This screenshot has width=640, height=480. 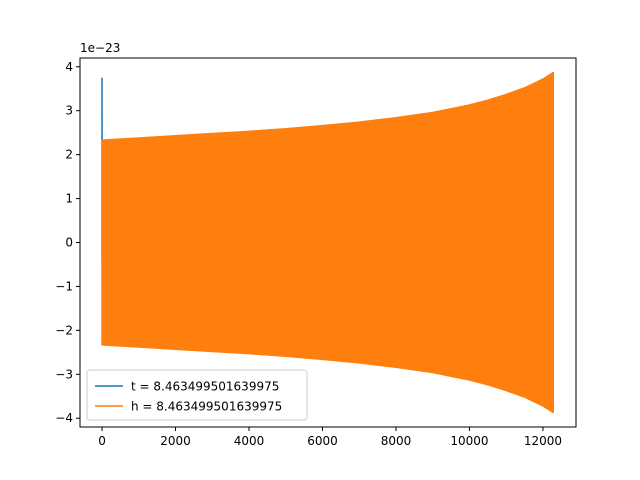 What do you see at coordinates (64, 374) in the screenshot?
I see `y-tick-label: −3` at bounding box center [64, 374].